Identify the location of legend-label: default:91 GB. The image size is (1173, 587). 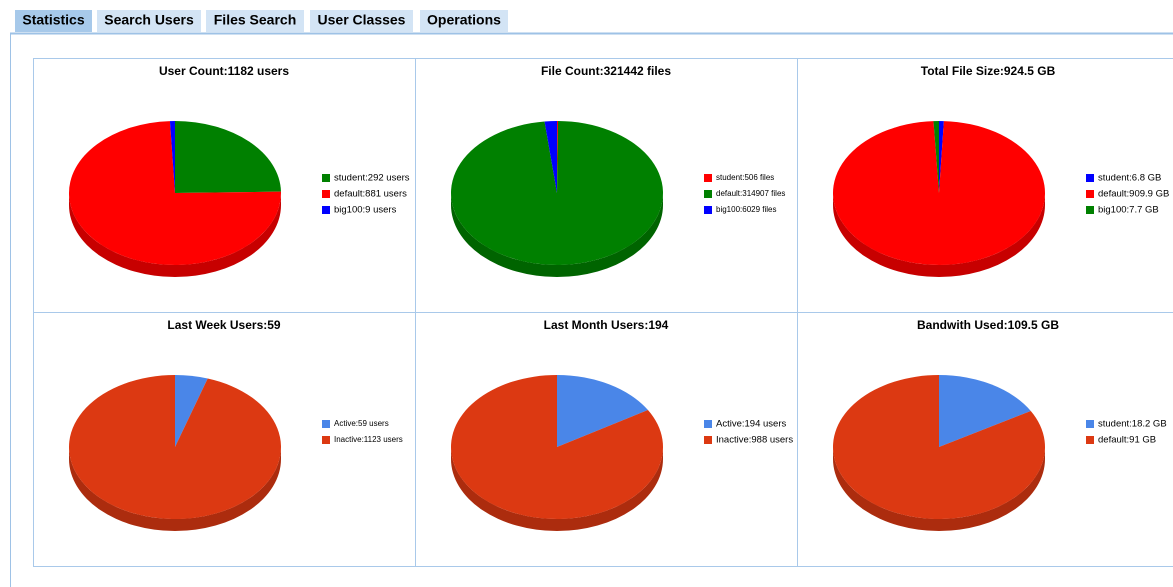
(1127, 440).